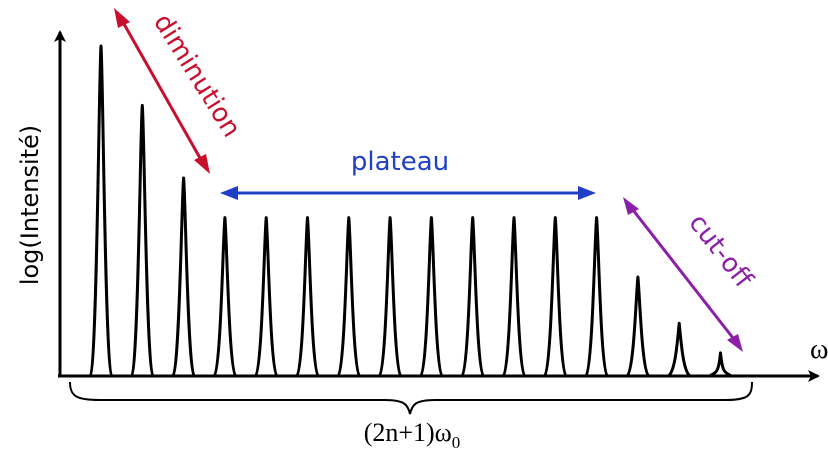 This screenshot has height=451, width=828. I want to click on bracket-label-subscript: 0, so click(456, 442).